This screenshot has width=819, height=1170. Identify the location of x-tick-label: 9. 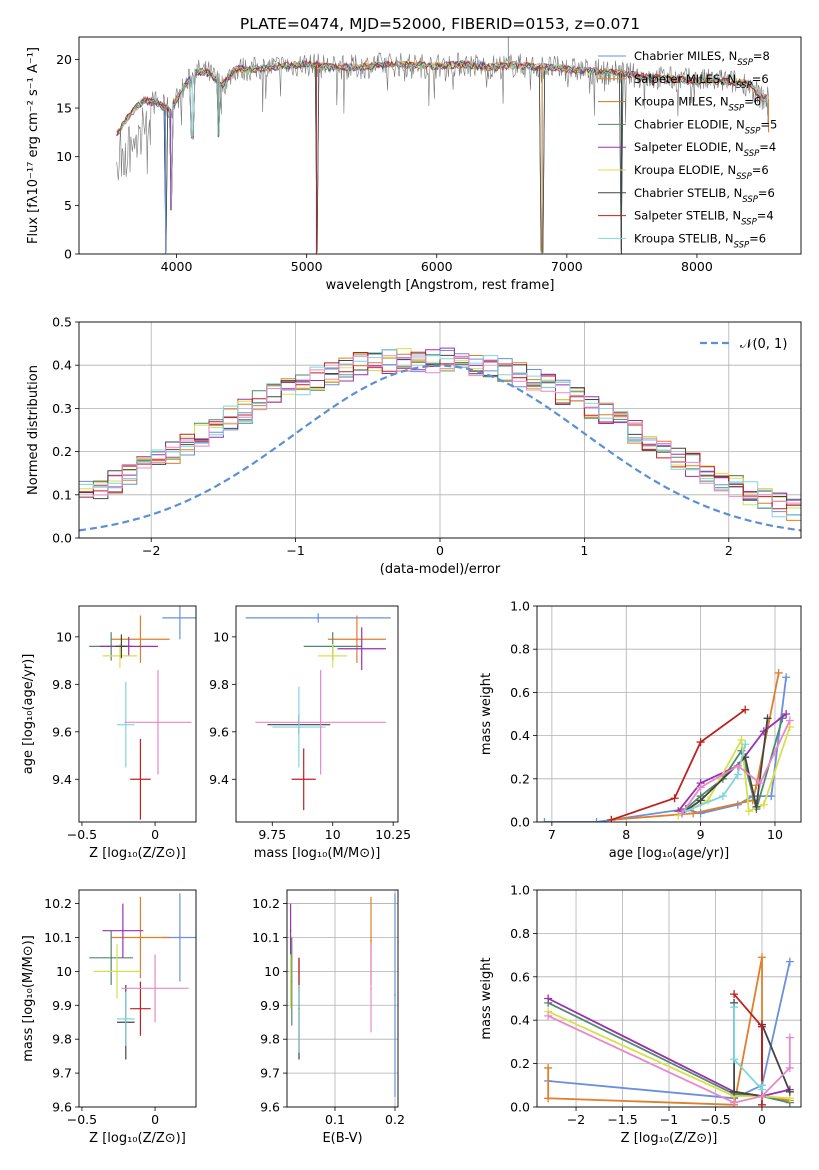
(701, 834).